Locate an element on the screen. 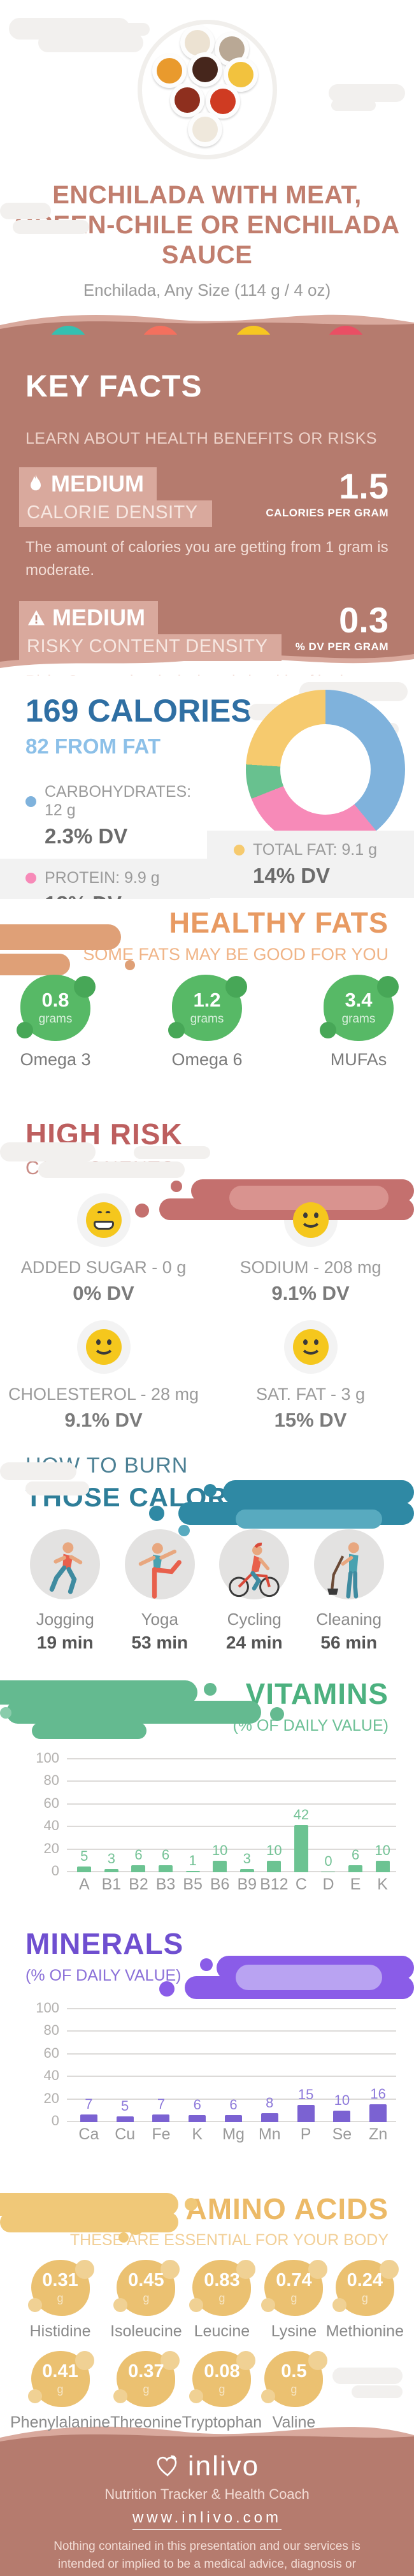  fat-omega3: 0.8 grams Omega 3 is located at coordinates (56, 1022).